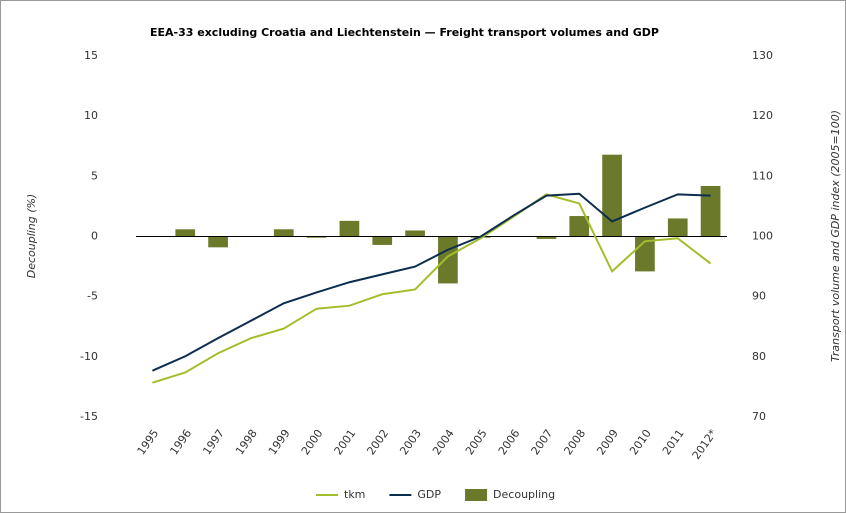  Describe the element at coordinates (640, 442) in the screenshot. I see `x-tick-label: 2010` at that location.